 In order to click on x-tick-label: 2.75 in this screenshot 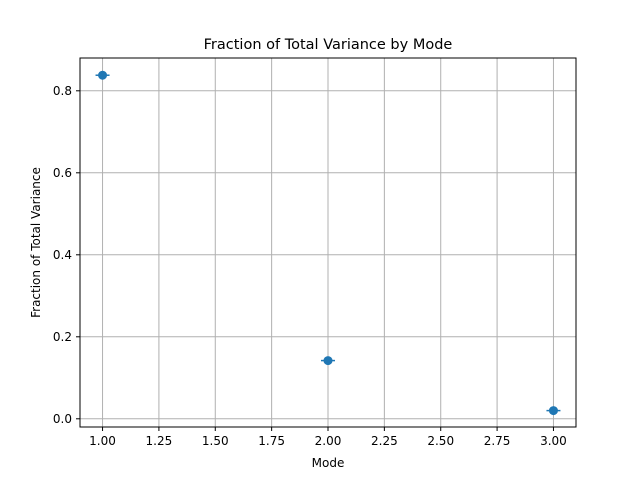, I will do `click(497, 441)`.